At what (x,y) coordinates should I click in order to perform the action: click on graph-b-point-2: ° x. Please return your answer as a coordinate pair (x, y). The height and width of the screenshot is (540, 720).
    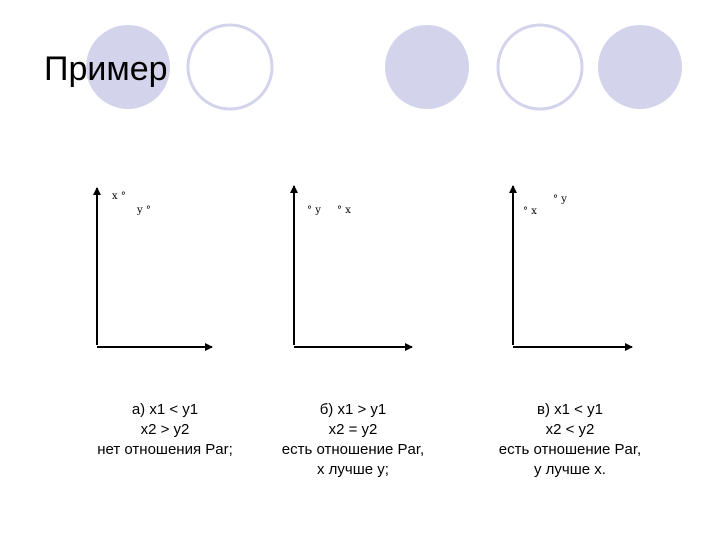
    Looking at the image, I should click on (344, 210).